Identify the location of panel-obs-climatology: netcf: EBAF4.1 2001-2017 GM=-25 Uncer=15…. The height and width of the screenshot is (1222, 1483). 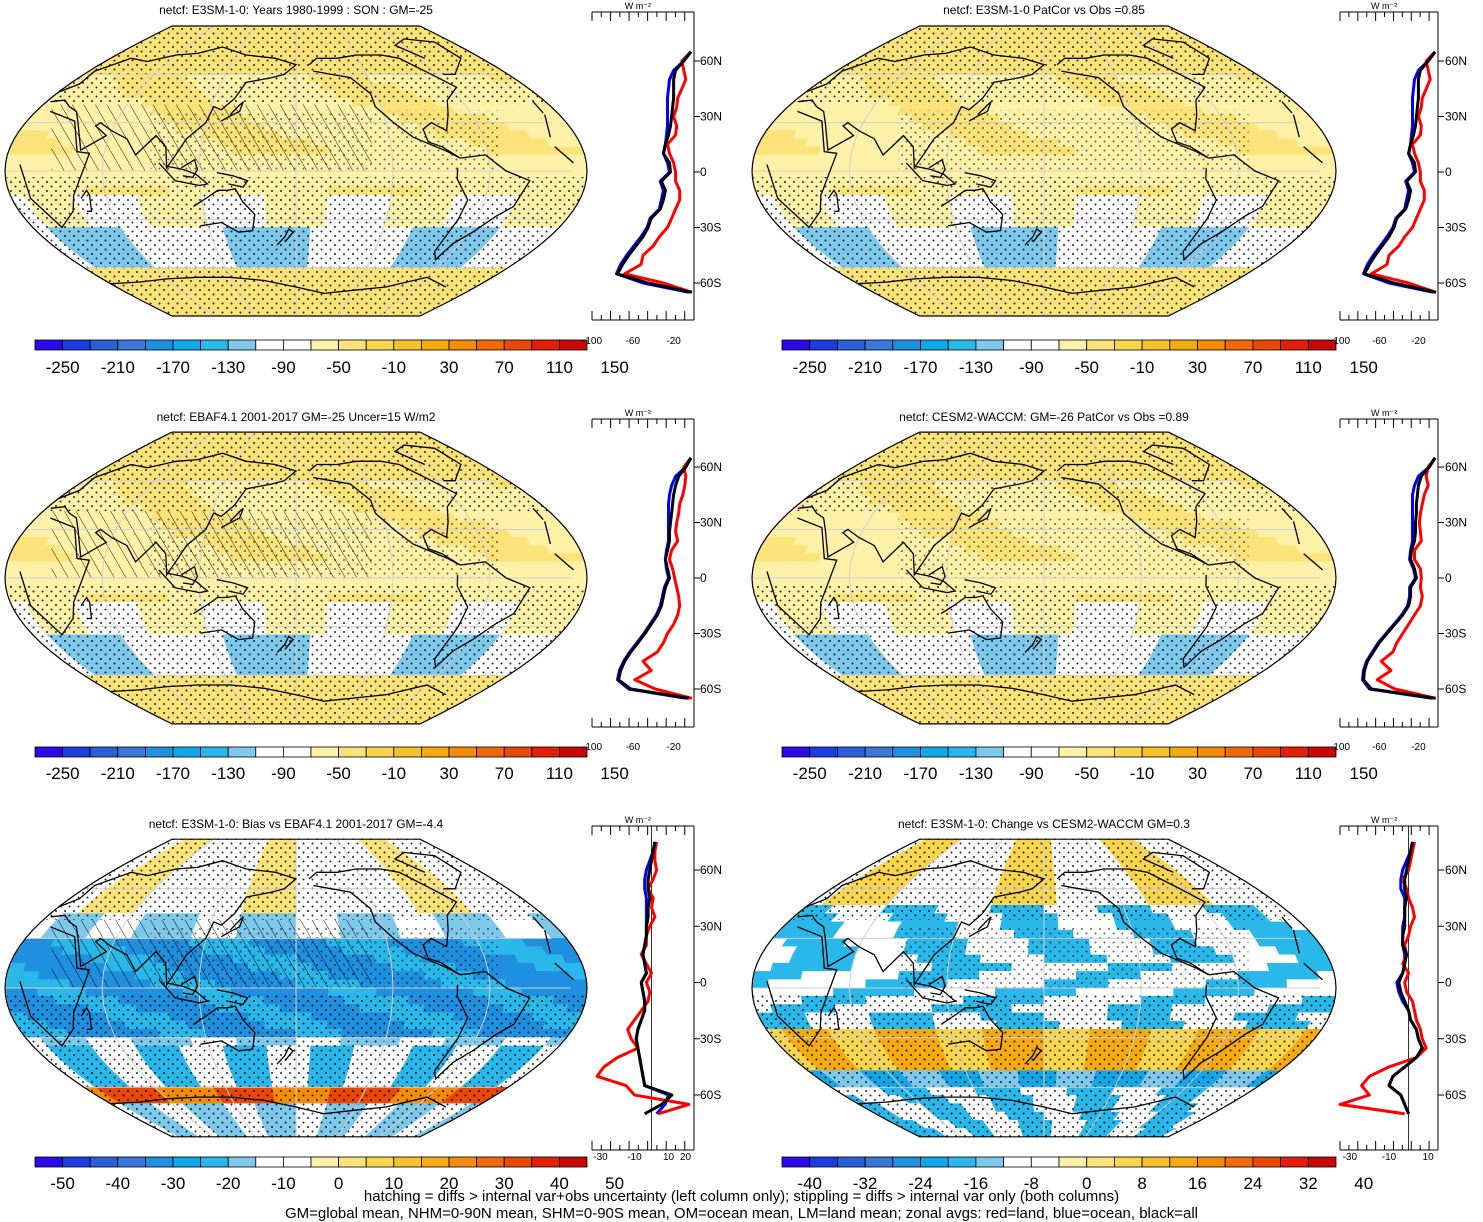
(363, 595).